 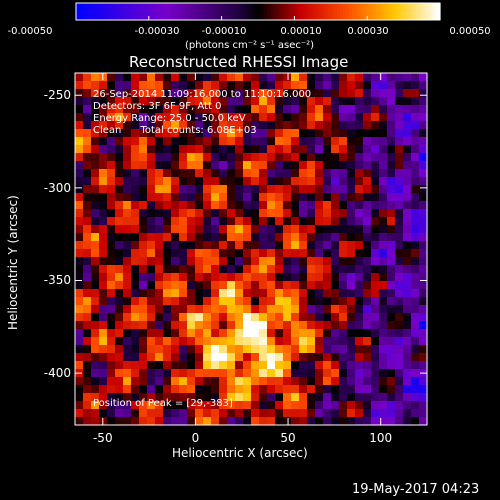 I want to click on colorbar-tick-label: -0.00030, so click(x=157, y=31).